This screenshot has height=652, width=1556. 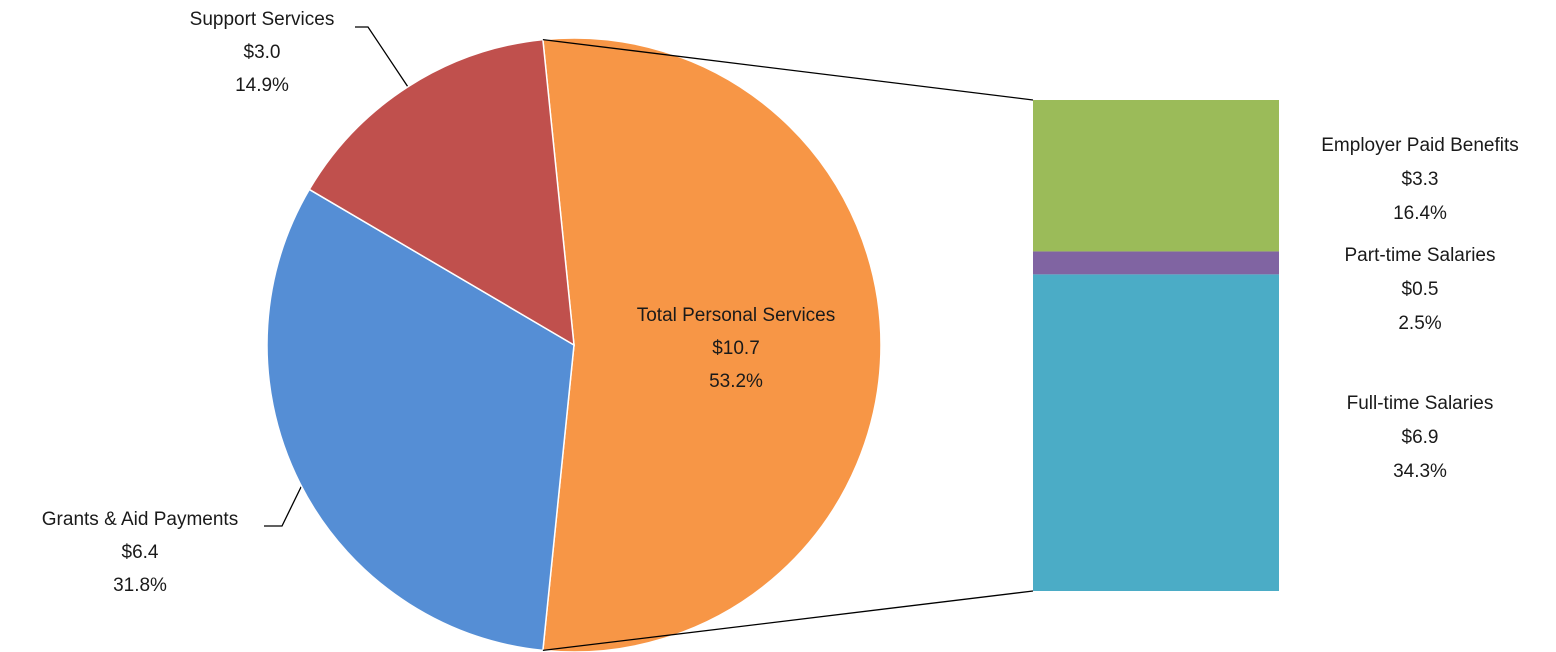 I want to click on bar-percent-label: 34.3%, so click(x=1420, y=471).